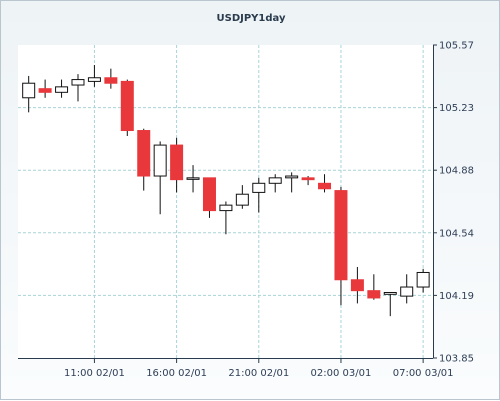 Image resolution: width=500 pixels, height=401 pixels. I want to click on y-tick-label: 105.57, so click(456, 46).